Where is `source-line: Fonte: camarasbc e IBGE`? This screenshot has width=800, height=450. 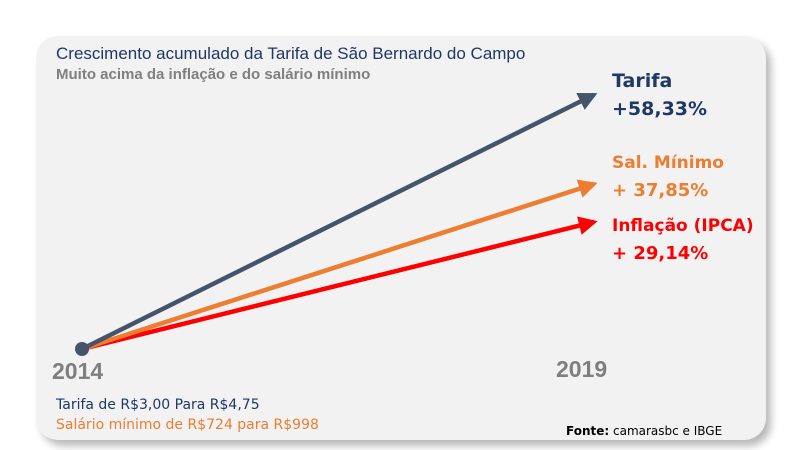
source-line: Fonte: camarasbc e IBGE is located at coordinates (644, 431).